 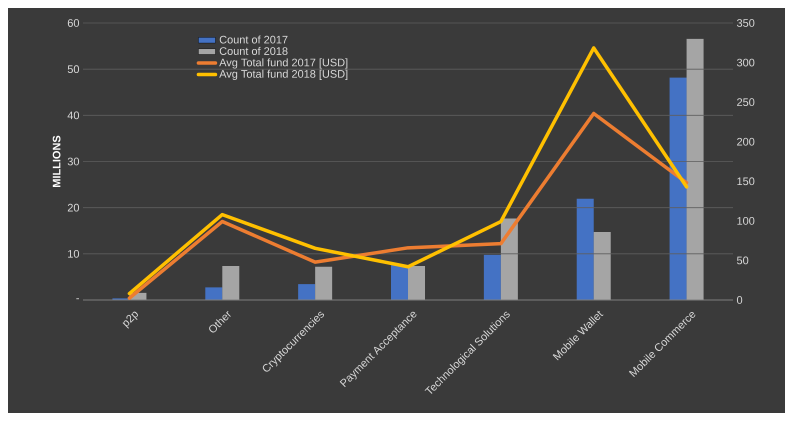 What do you see at coordinates (283, 75) in the screenshot?
I see `legend-label: Avg Total fund 2018 [USD]` at bounding box center [283, 75].